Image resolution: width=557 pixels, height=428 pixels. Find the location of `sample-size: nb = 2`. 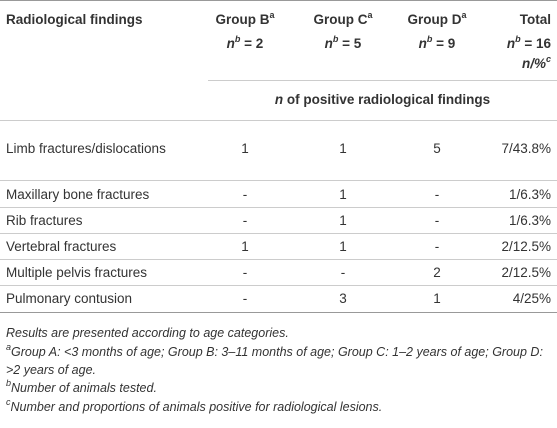

sample-size: nb = 2 is located at coordinates (245, 43).